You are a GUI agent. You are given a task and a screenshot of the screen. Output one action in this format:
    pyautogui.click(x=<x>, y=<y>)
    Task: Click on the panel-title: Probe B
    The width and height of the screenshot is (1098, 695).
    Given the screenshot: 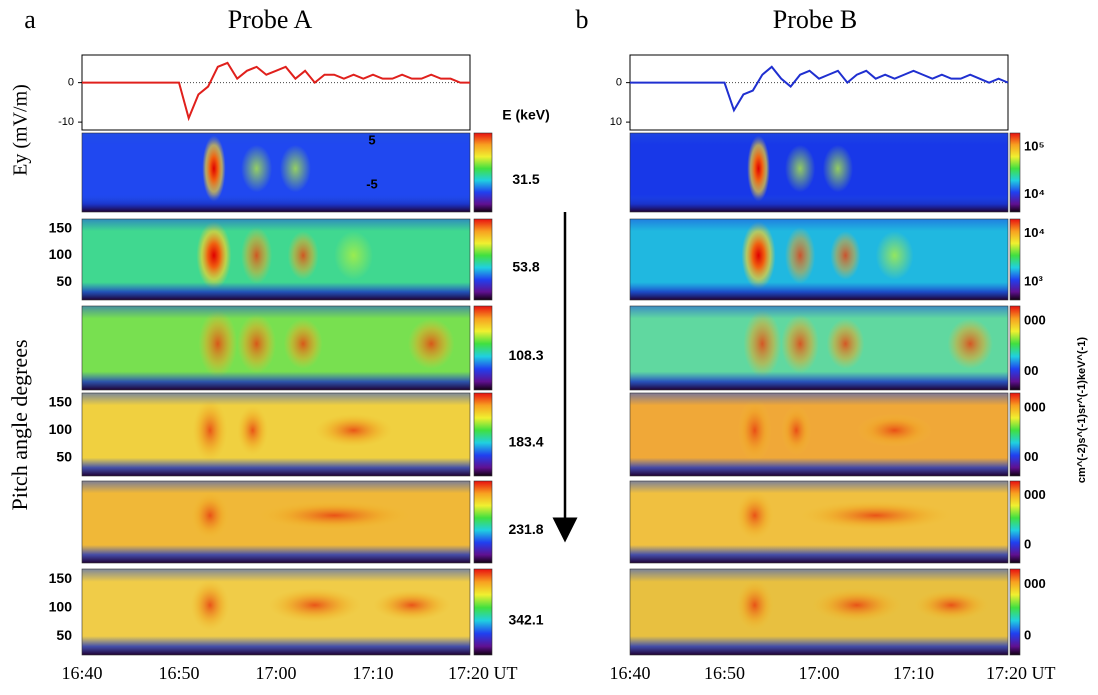 What is the action you would take?
    pyautogui.click(x=815, y=19)
    